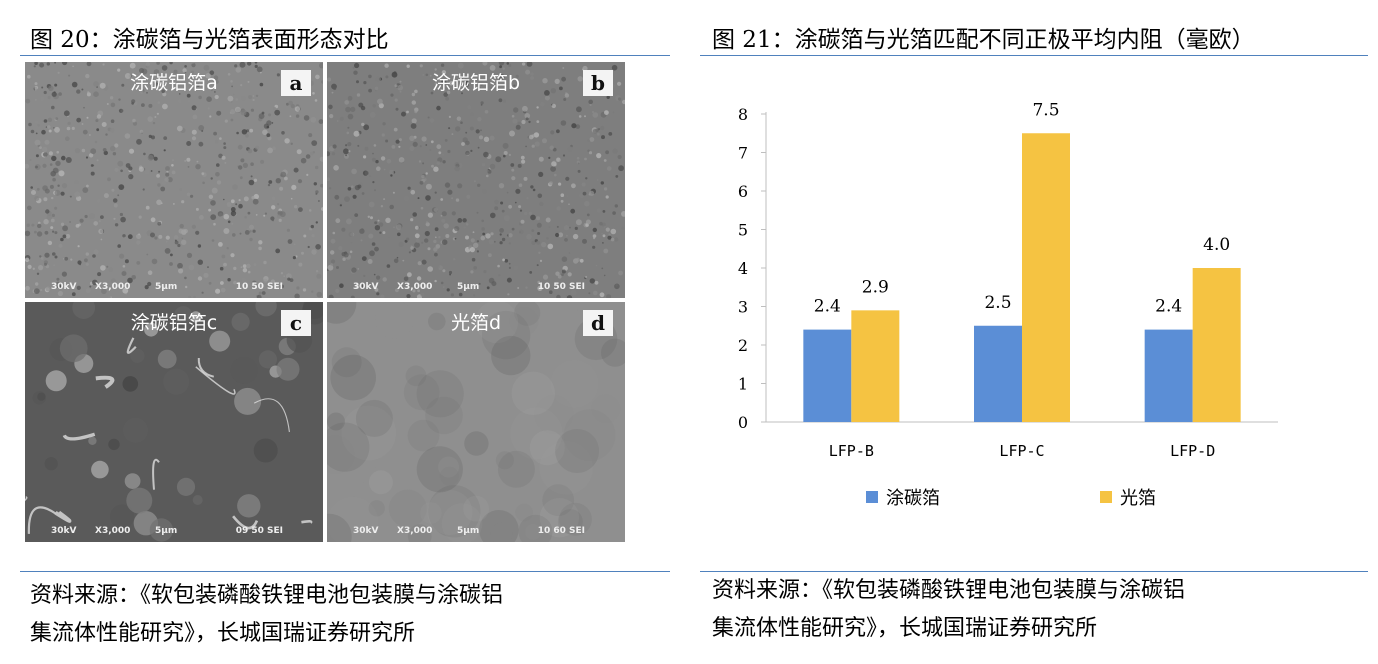 The height and width of the screenshot is (664, 1378). I want to click on x-category-label: LFP-C, so click(1021, 451).